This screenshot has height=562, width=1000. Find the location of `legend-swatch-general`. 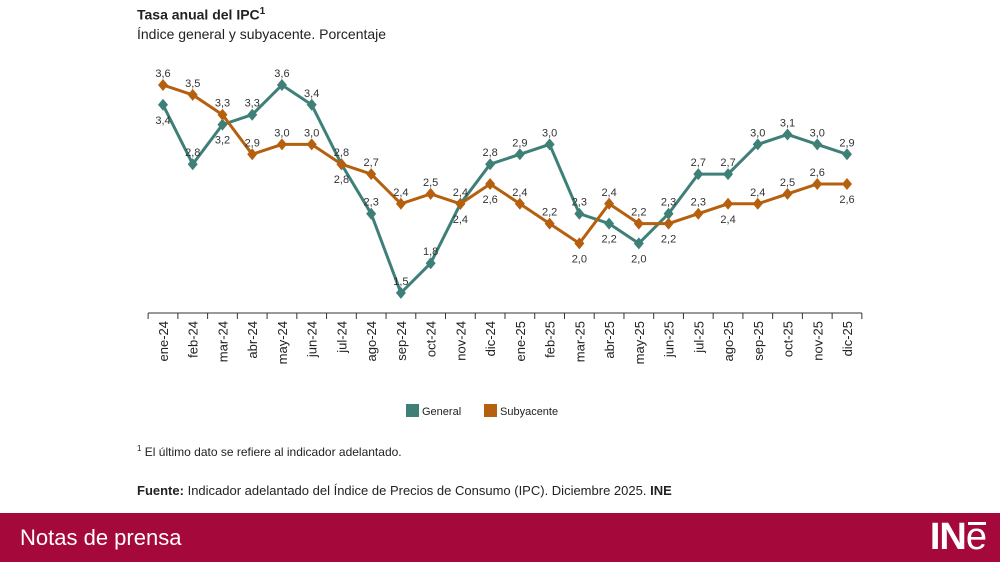

legend-swatch-general is located at coordinates (412, 410).